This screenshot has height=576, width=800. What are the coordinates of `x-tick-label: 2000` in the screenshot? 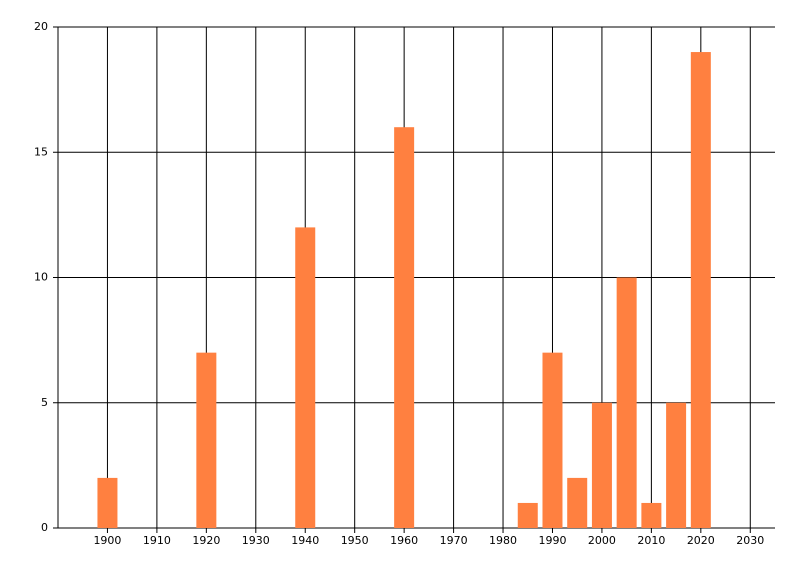 It's located at (602, 540).